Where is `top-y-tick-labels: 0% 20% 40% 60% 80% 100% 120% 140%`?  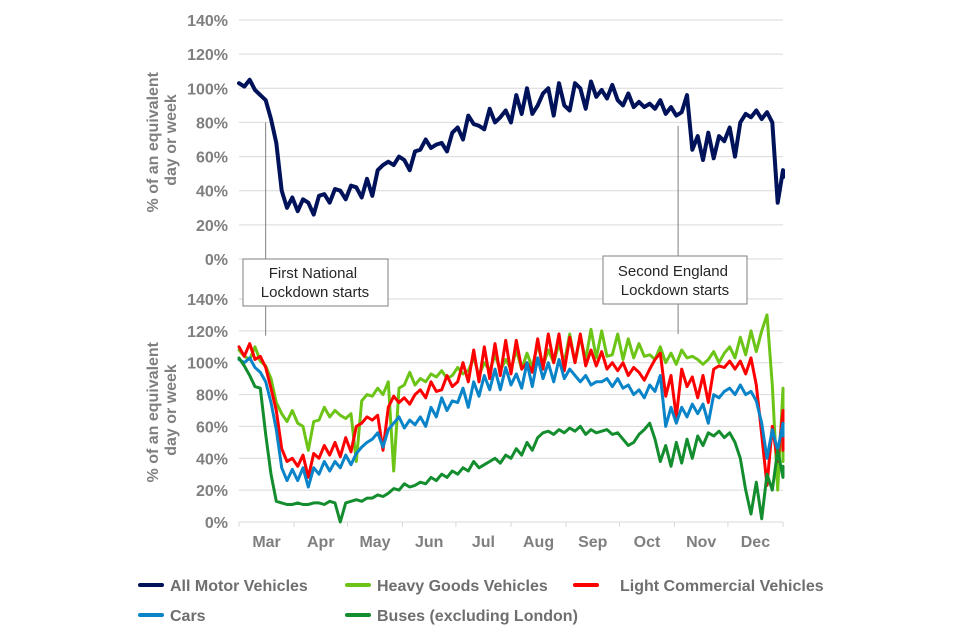 top-y-tick-labels: 0% 20% 40% 60% 80% 100% 120% 140% is located at coordinates (207, 141).